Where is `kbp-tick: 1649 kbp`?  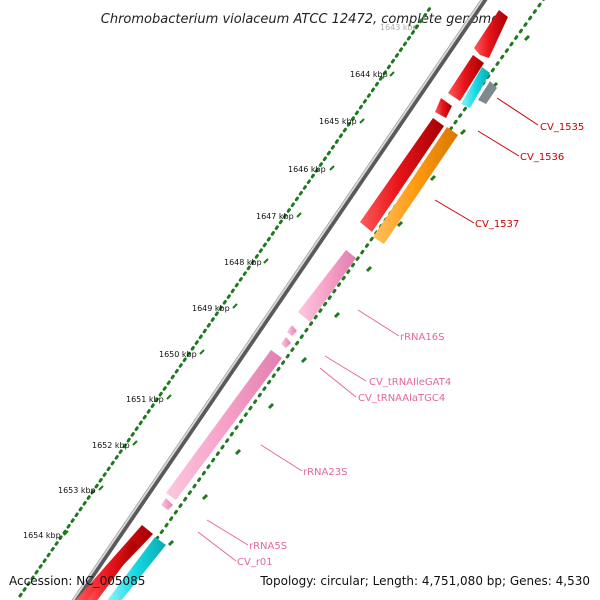
kbp-tick: 1649 kbp is located at coordinates (215, 308).